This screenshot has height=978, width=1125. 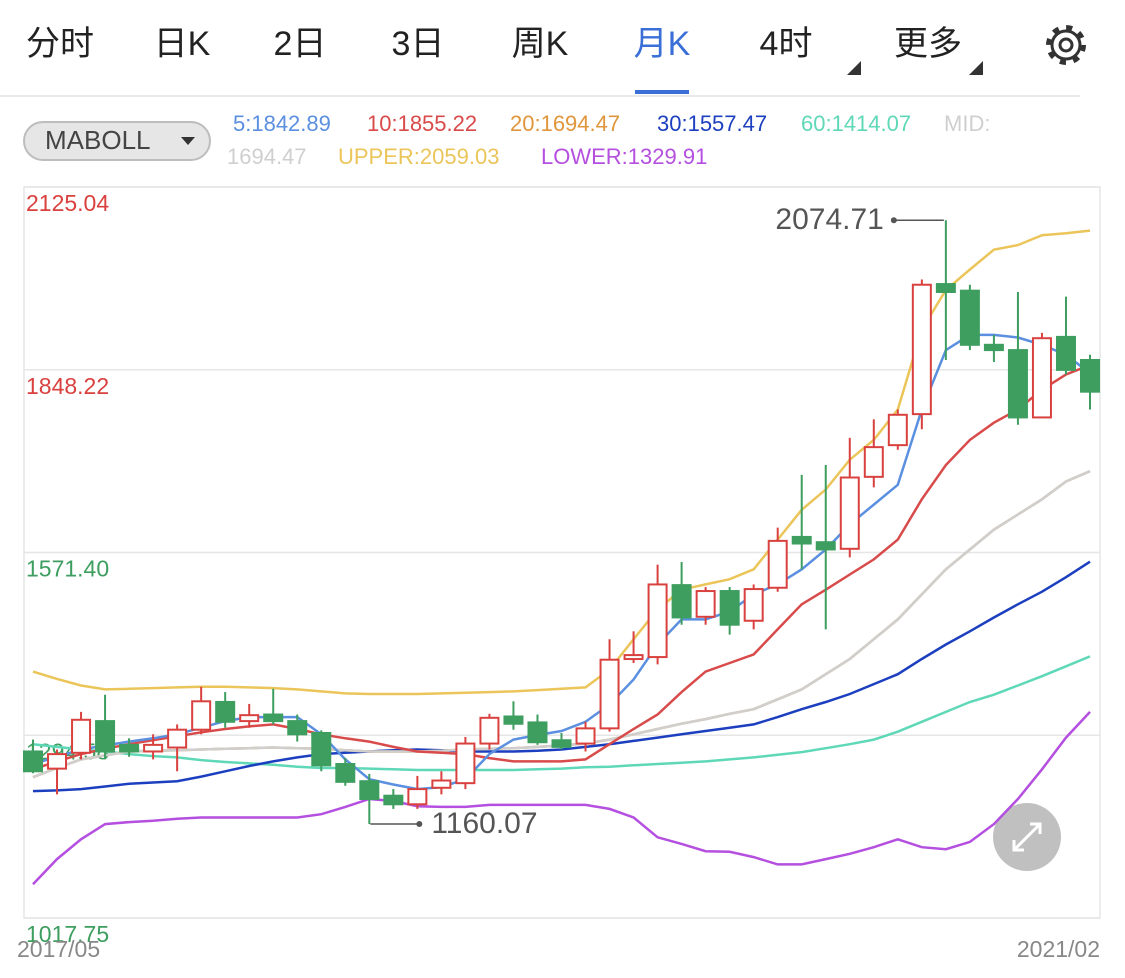 I want to click on settings-icon, so click(x=1066, y=45).